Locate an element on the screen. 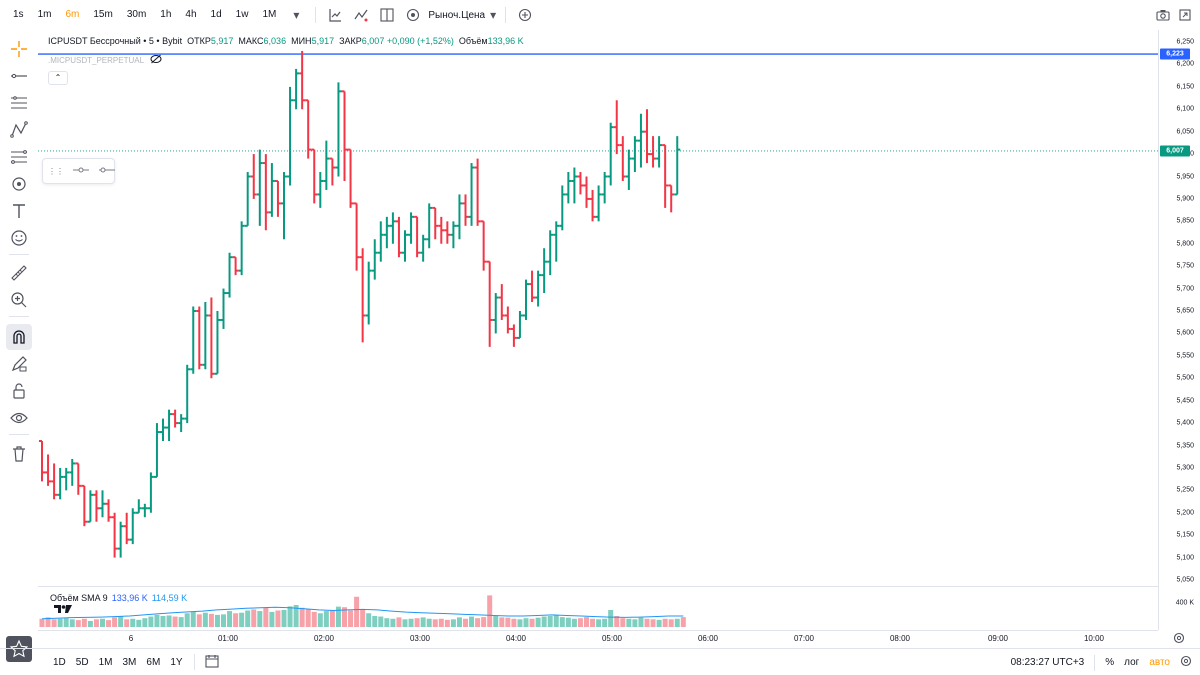  brush-icon is located at coordinates (19, 184).